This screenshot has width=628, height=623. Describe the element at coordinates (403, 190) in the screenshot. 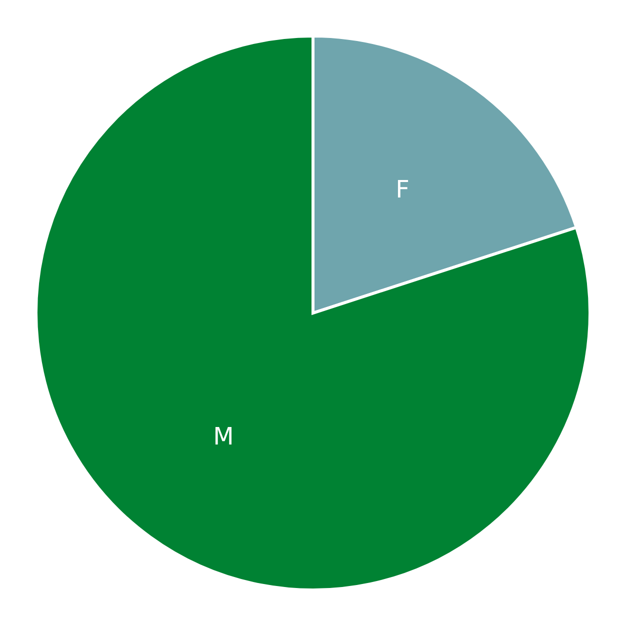

I see `slice-label: F` at that location.